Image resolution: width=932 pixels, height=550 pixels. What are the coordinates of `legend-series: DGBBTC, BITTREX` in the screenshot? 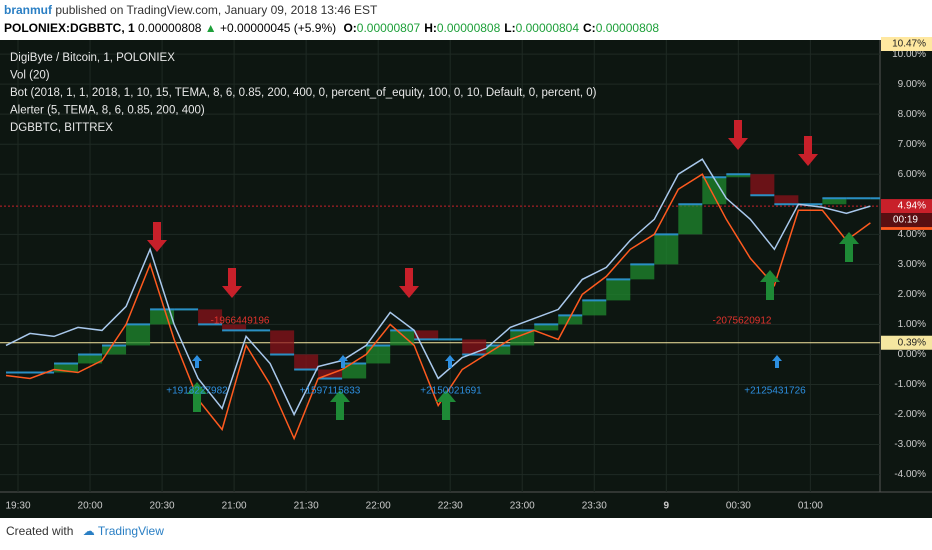 It's located at (61, 128).